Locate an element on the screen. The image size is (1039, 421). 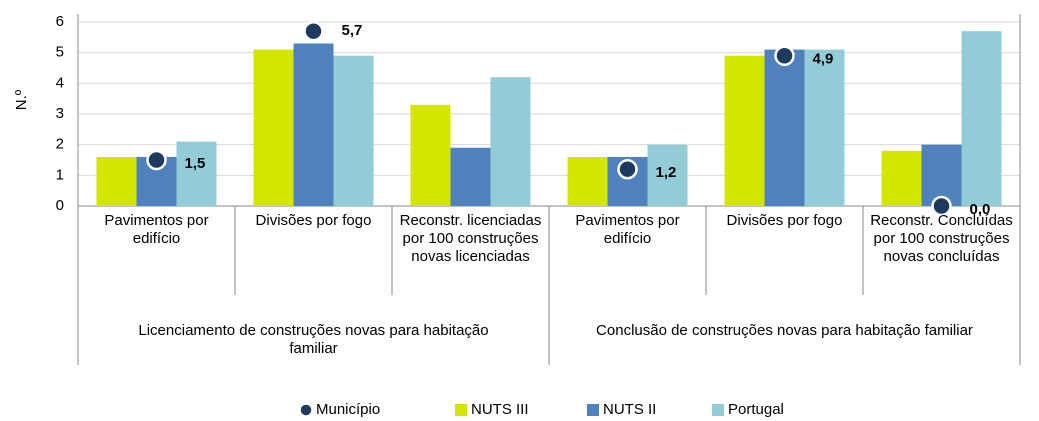
y-tick-label: 0 is located at coordinates (60, 205).